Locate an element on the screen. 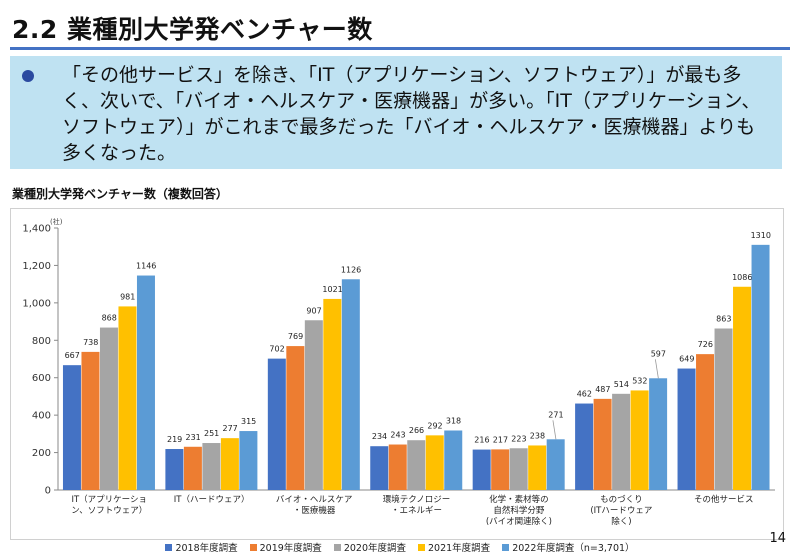  data-label: 981 is located at coordinates (127, 296).